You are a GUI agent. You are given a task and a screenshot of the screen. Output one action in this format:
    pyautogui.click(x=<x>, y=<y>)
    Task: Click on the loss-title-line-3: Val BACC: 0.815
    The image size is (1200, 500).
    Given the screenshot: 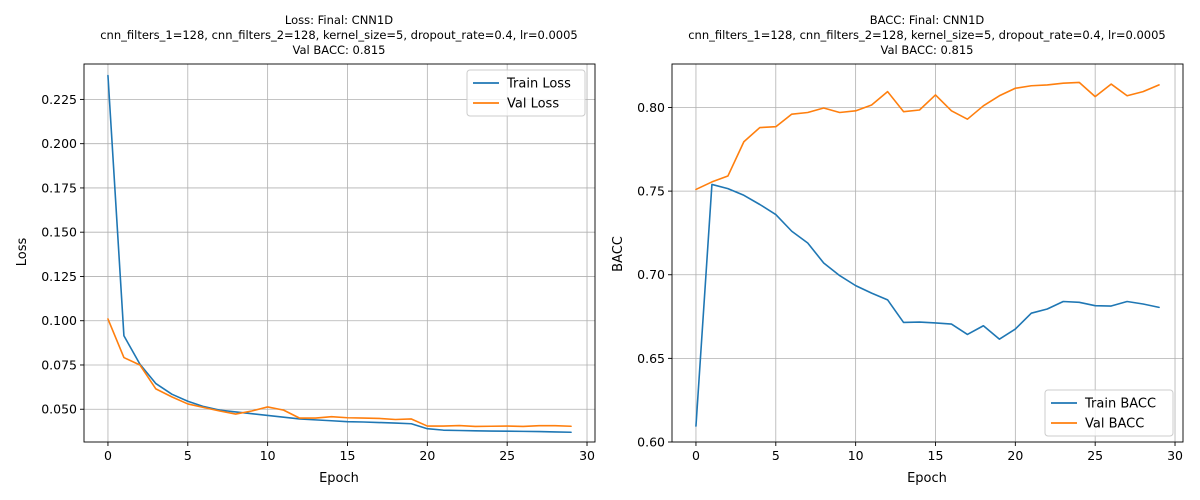 What is the action you would take?
    pyautogui.click(x=339, y=50)
    